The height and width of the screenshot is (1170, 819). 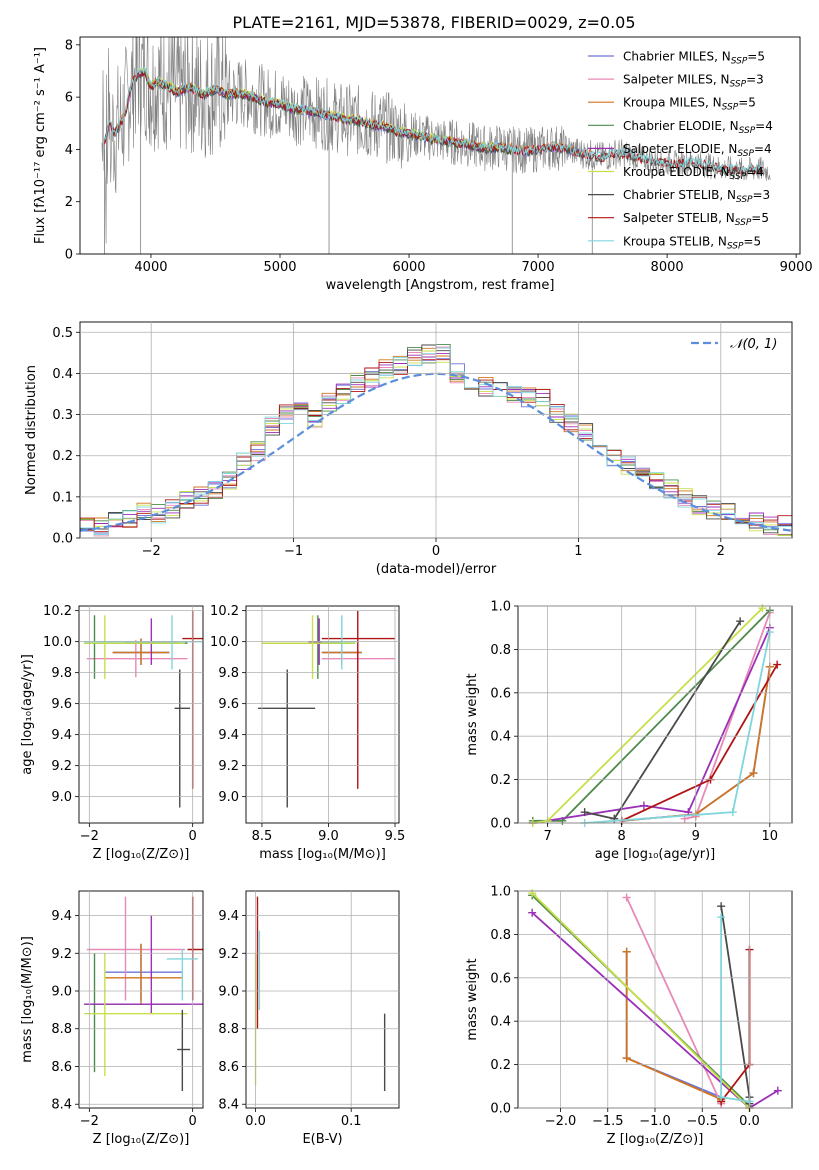 I want to click on x-tick-label: 8, so click(x=622, y=836).